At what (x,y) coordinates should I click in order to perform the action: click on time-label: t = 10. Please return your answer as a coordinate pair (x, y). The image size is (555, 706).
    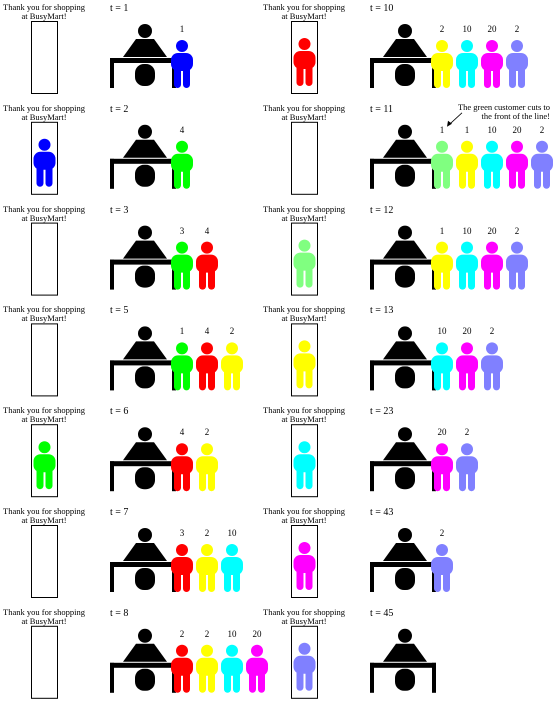
    Looking at the image, I should click on (382, 8).